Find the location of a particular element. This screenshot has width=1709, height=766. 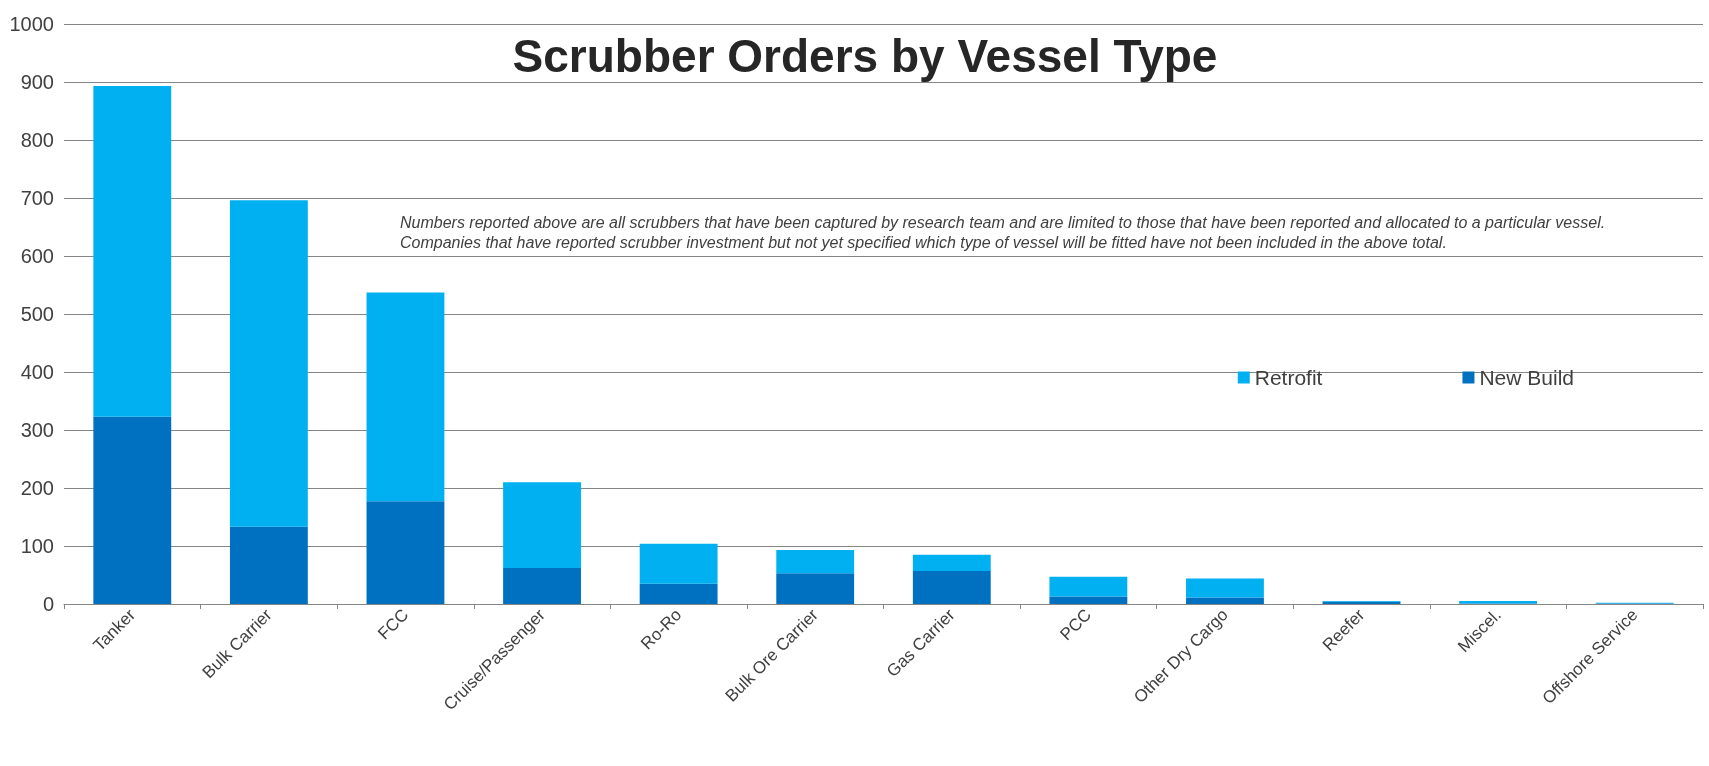

chart-title: Scrubber Orders by Vessel Type is located at coordinates (865, 56).